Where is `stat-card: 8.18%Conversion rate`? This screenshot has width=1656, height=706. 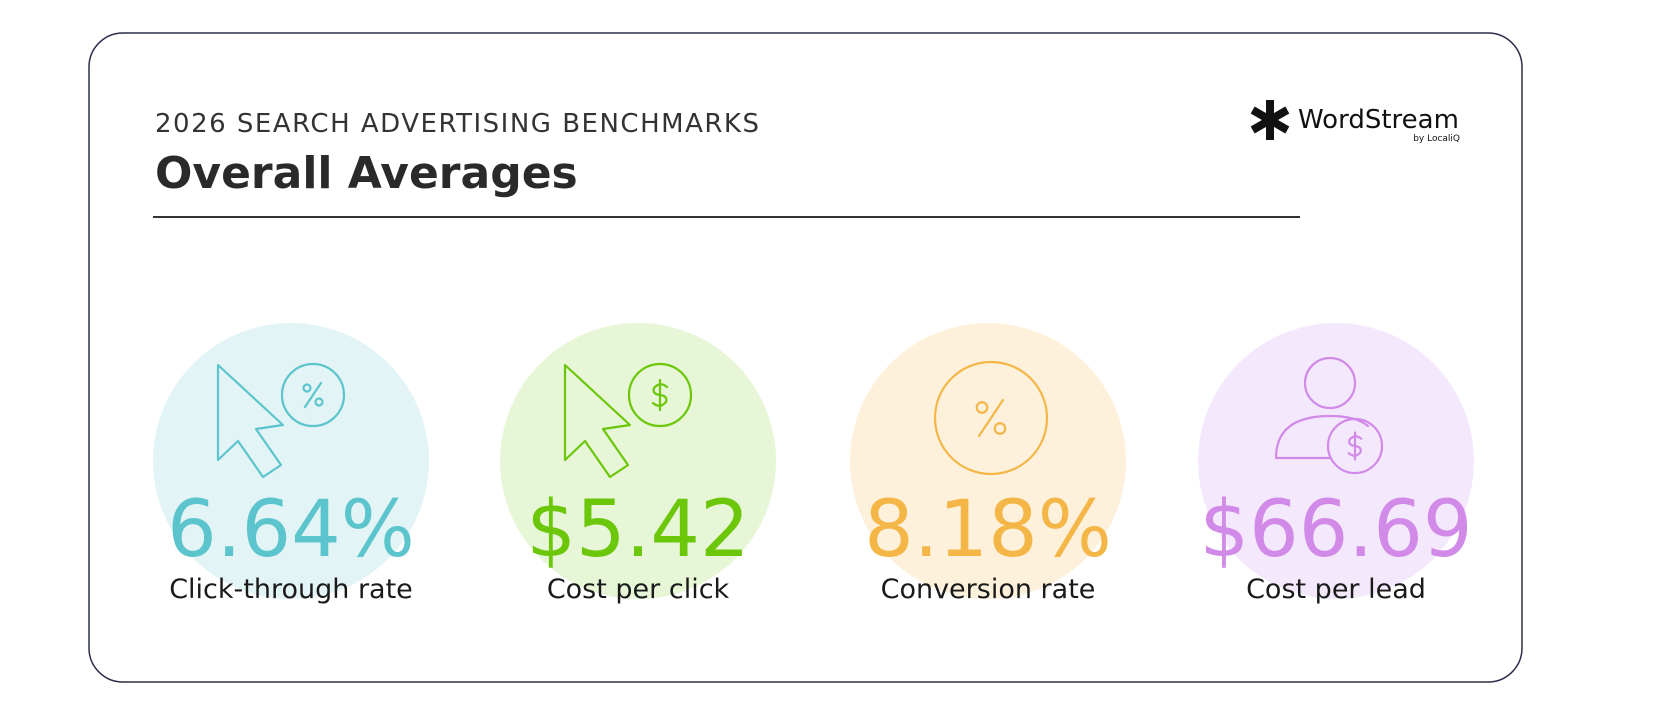
stat-card: 8.18%Conversion rate is located at coordinates (988, 464).